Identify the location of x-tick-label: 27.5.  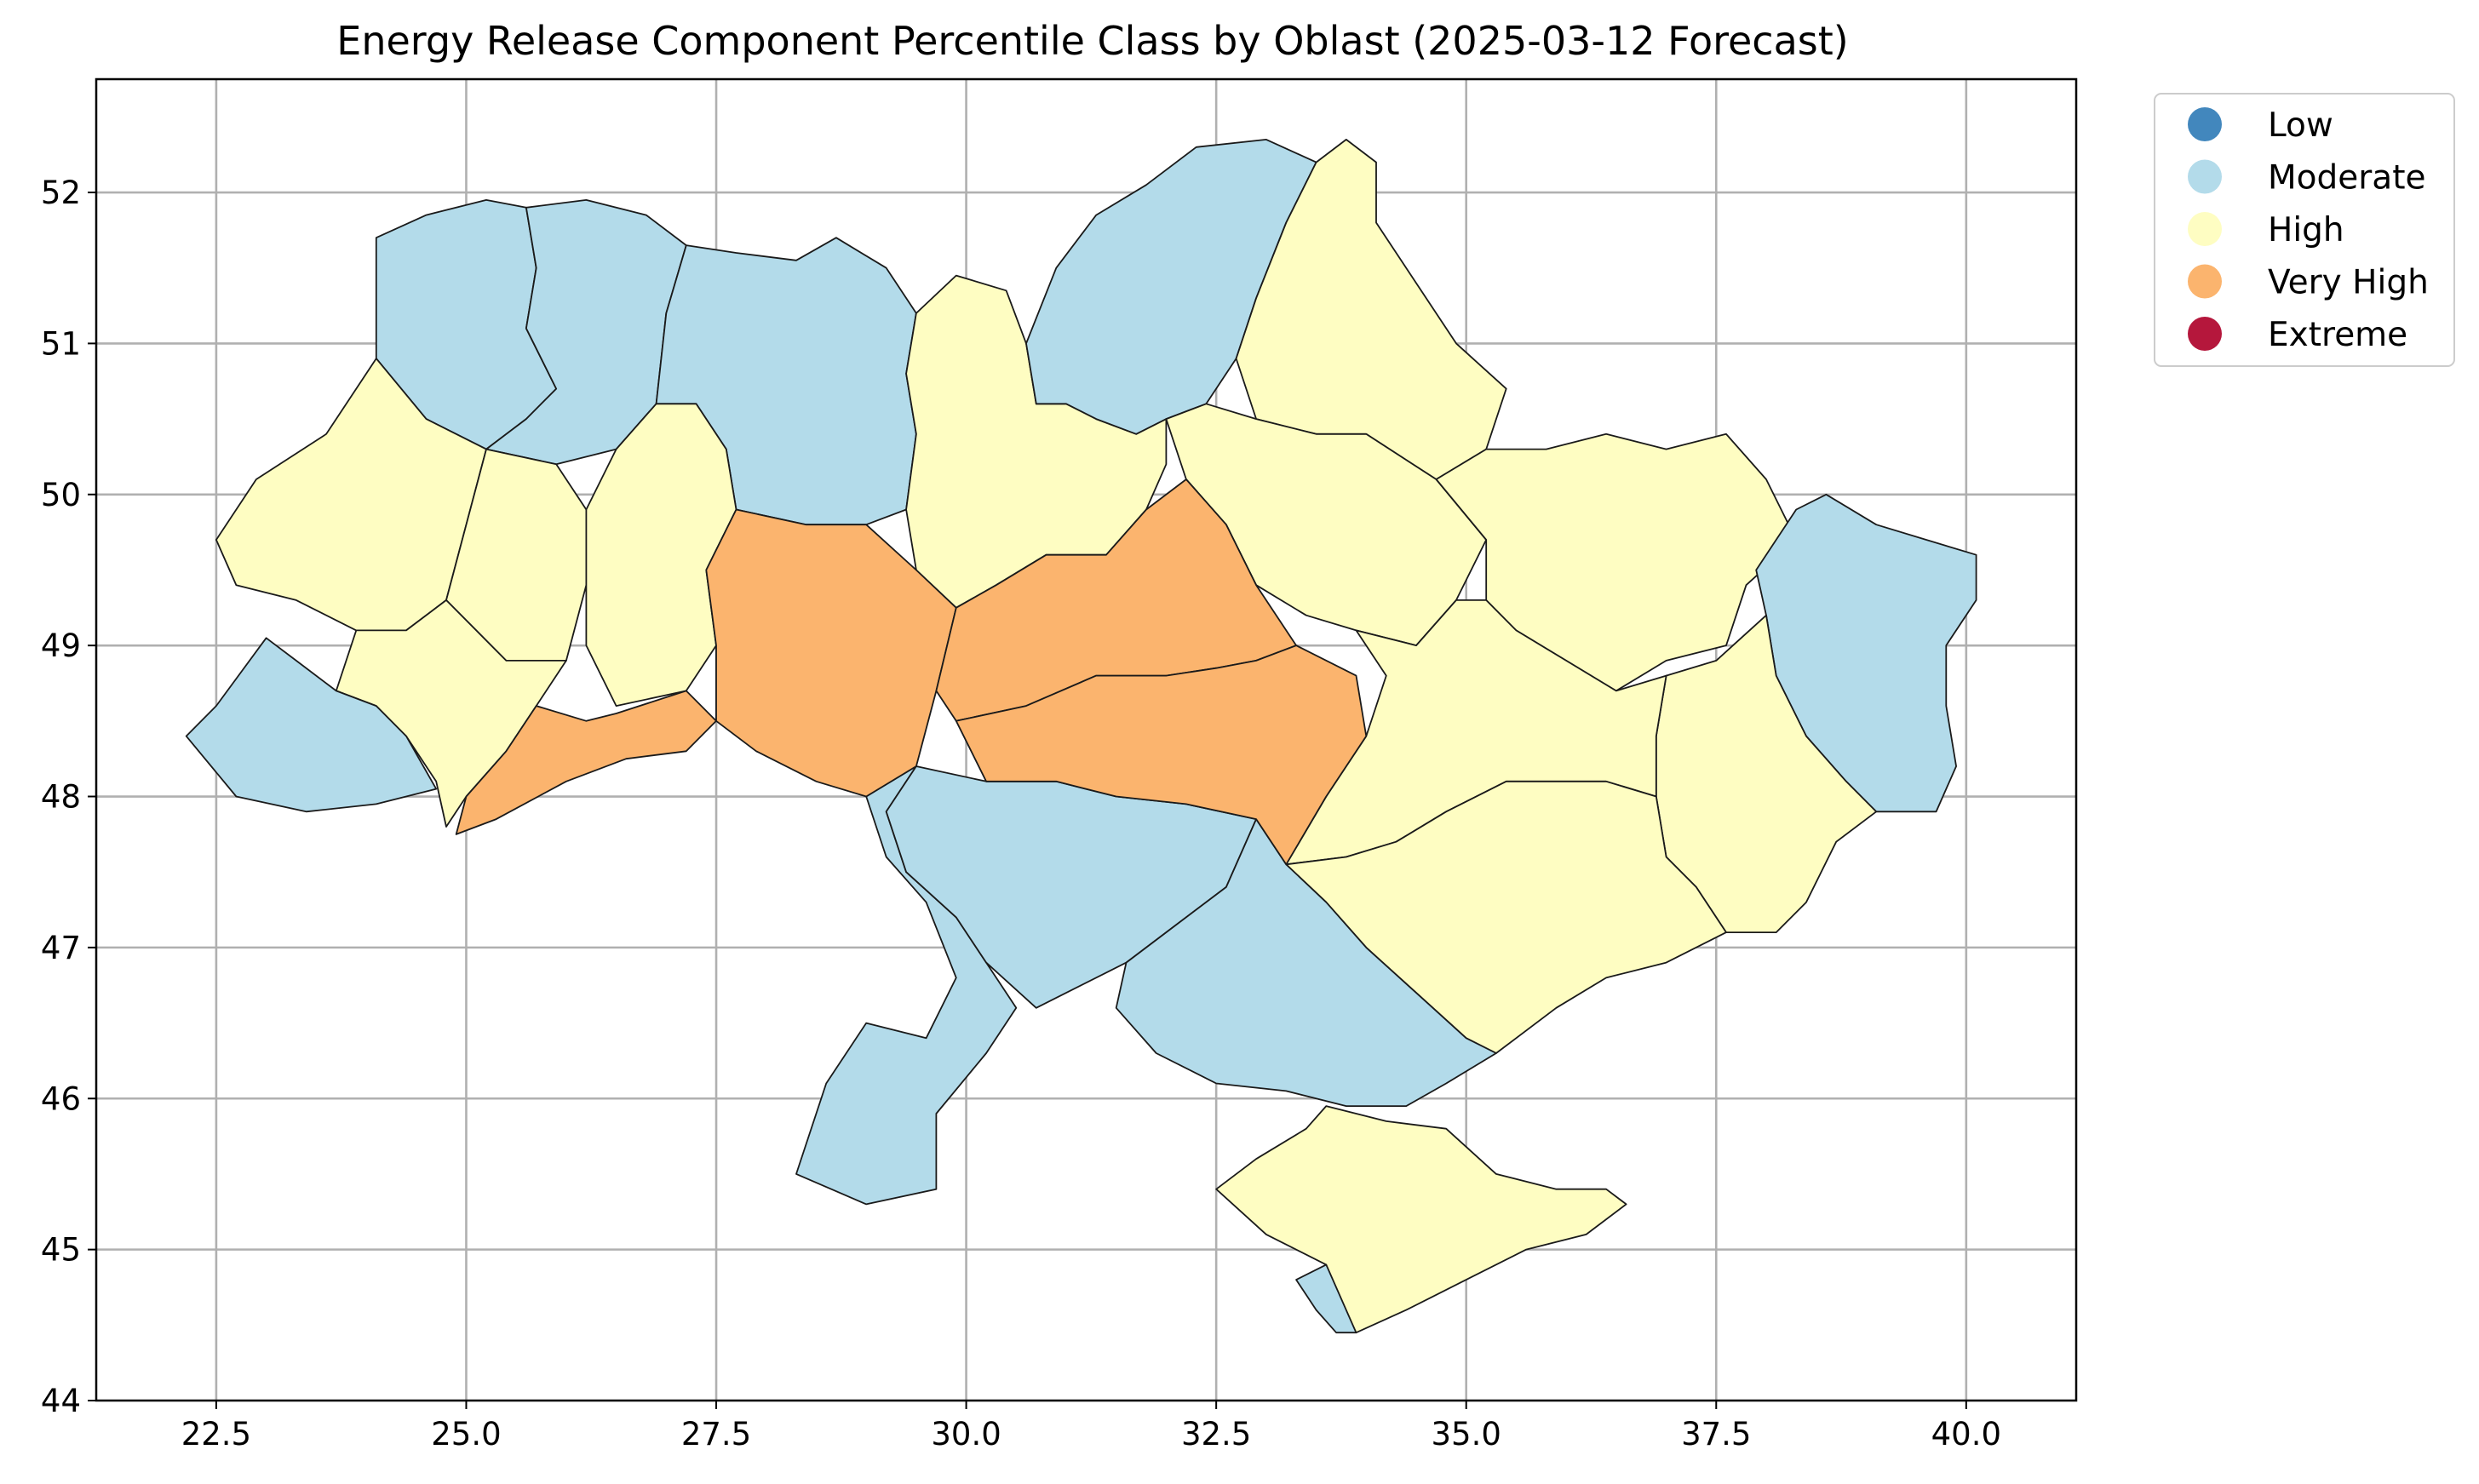
(716, 1434).